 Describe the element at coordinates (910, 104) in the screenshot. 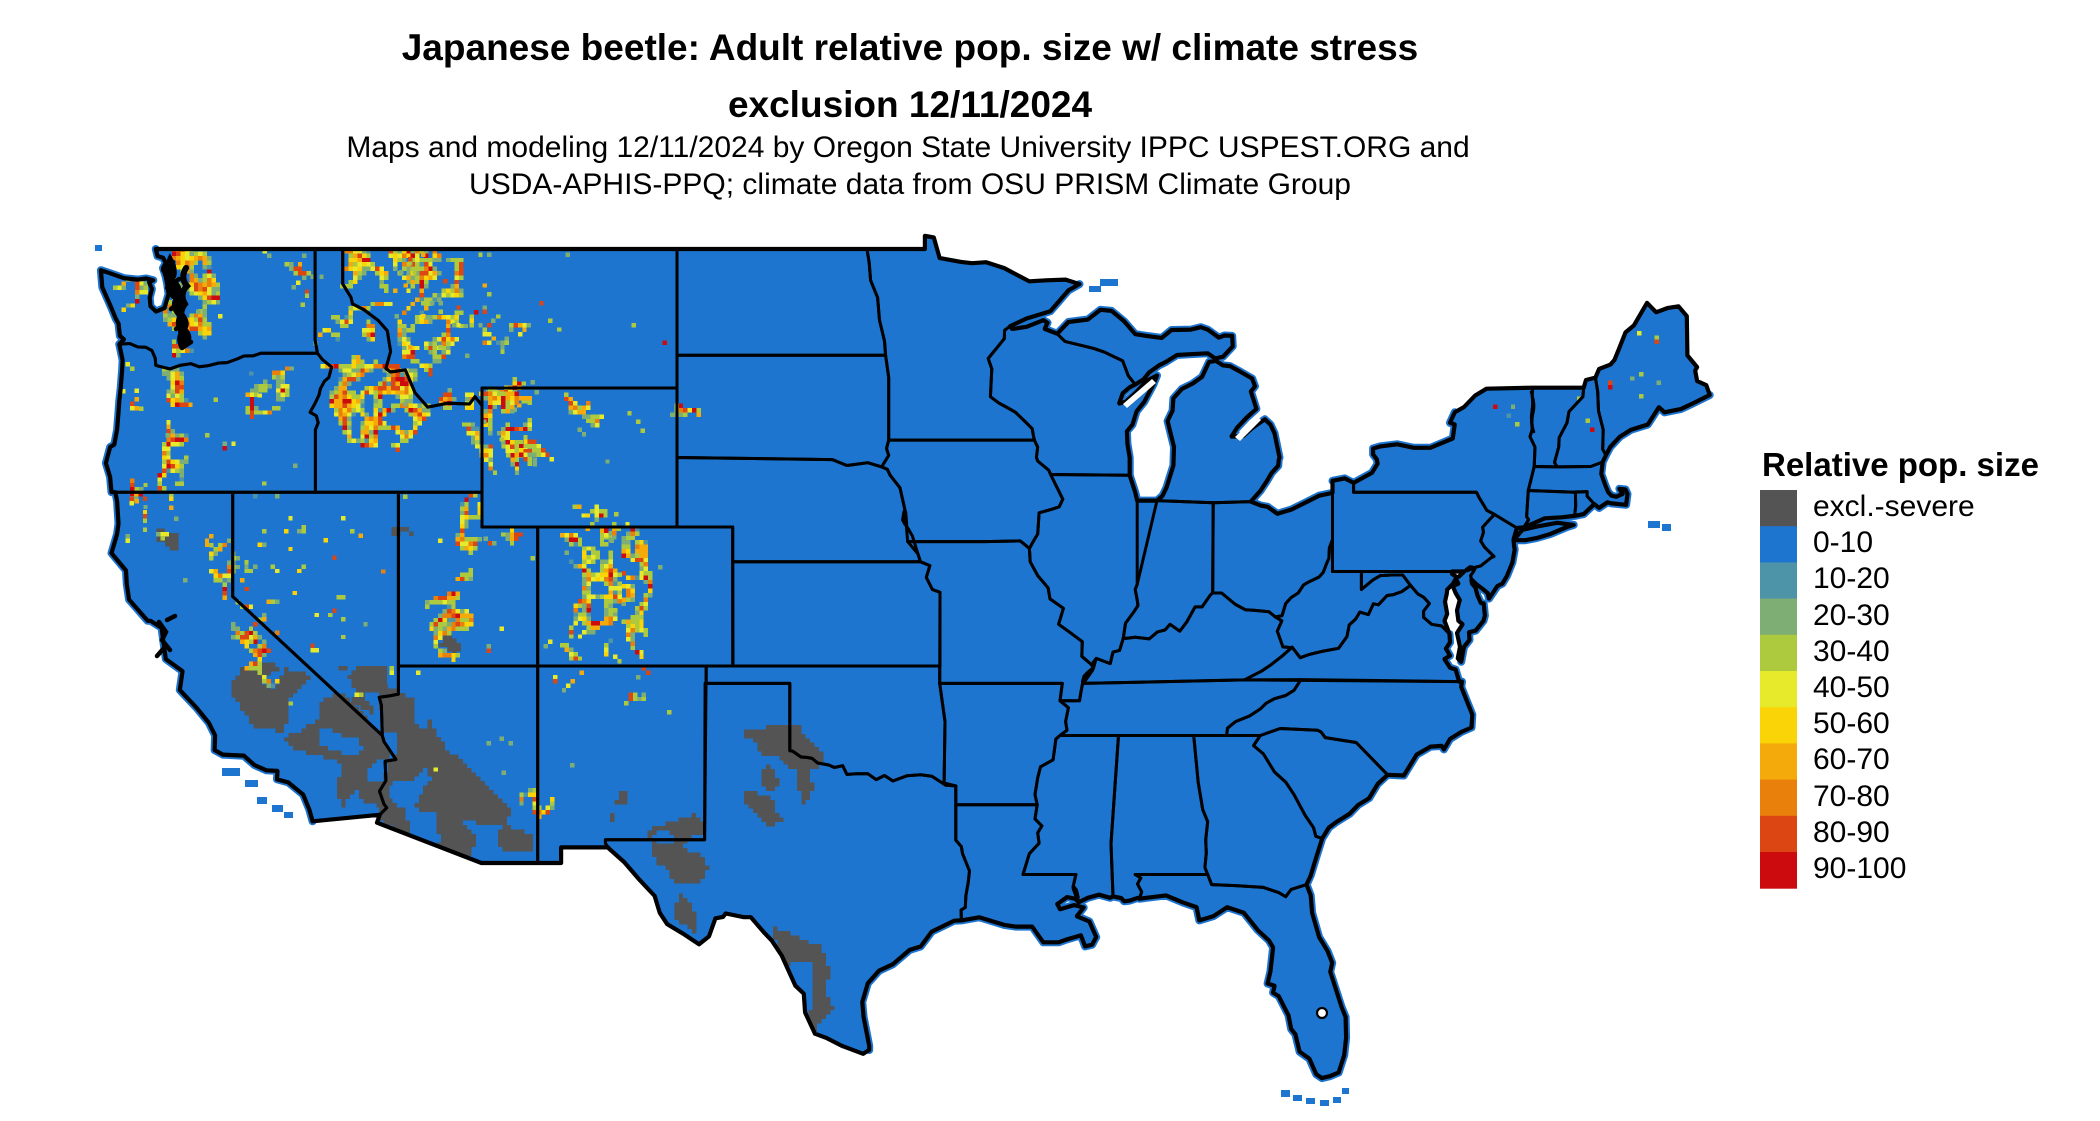

I see `svg-text: exclusion 12/11/2024` at that location.